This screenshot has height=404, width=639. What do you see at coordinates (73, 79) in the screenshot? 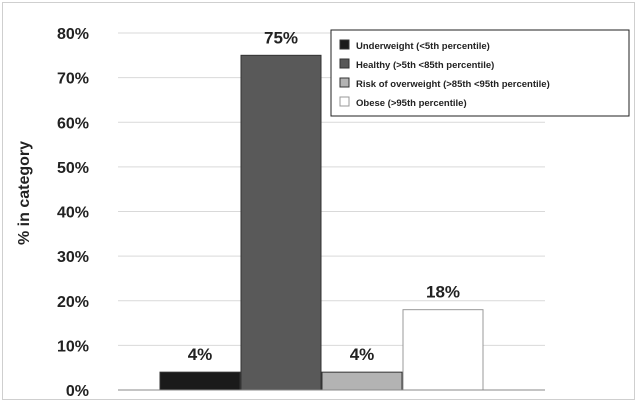
I see `y-tick-label: 70%` at bounding box center [73, 79].